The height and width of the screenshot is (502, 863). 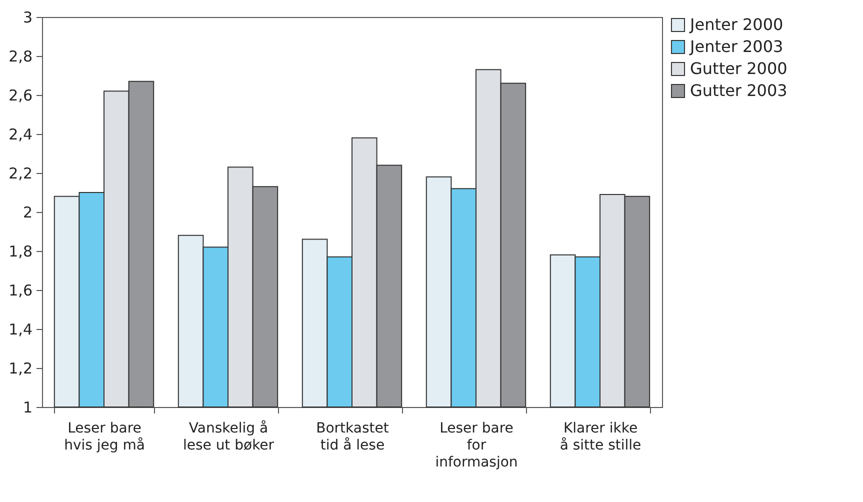 What do you see at coordinates (228, 437) in the screenshot?
I see `x-tick-label: Vanskelig å lese ut bøker` at bounding box center [228, 437].